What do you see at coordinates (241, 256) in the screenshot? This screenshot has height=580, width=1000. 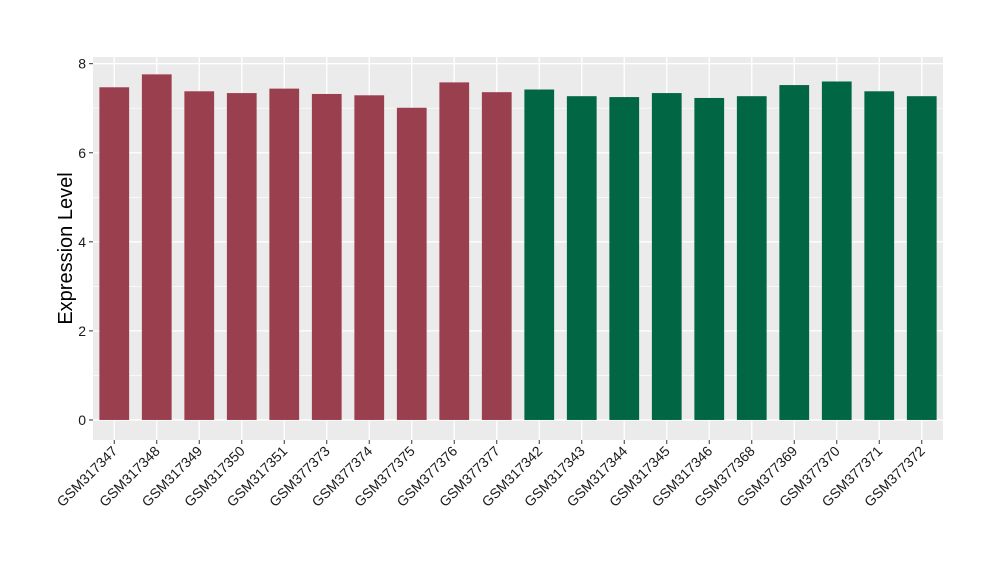 I see `bar-GSM317350` at bounding box center [241, 256].